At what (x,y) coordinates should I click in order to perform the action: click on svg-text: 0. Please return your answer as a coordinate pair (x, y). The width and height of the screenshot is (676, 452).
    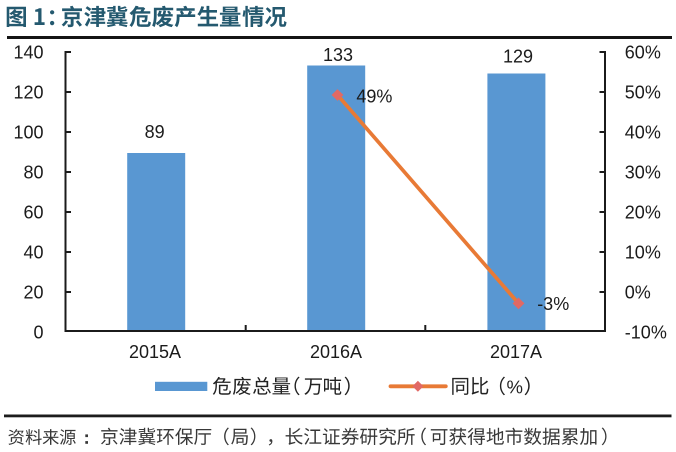
    Looking at the image, I should click on (38, 333).